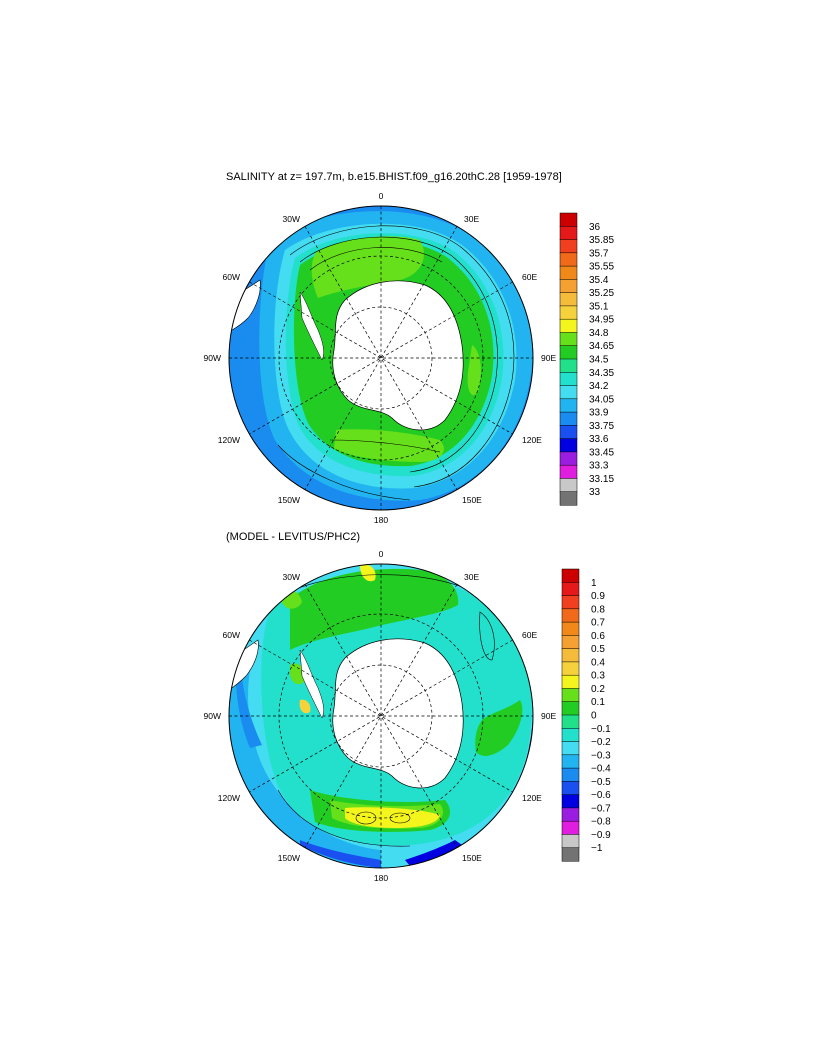  I want to click on salinity-colorbar-label: 34.65, so click(601, 346).